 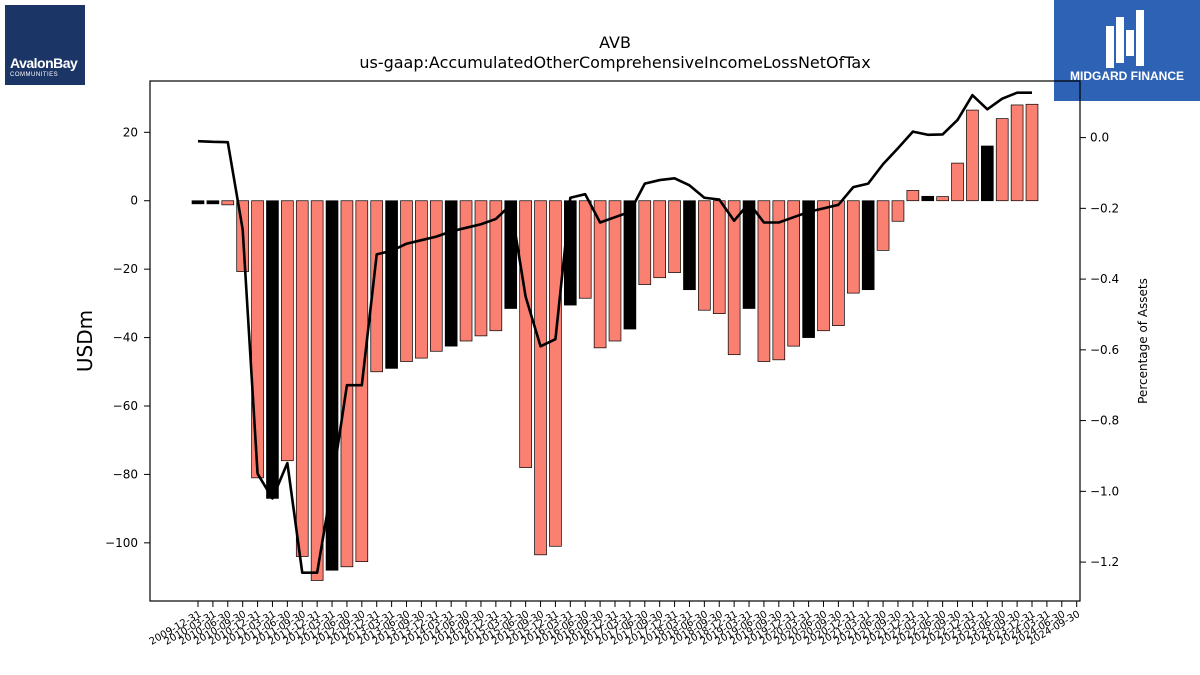 What do you see at coordinates (1104, 562) in the screenshot?
I see `y2-tick-label: −1.2` at bounding box center [1104, 562].